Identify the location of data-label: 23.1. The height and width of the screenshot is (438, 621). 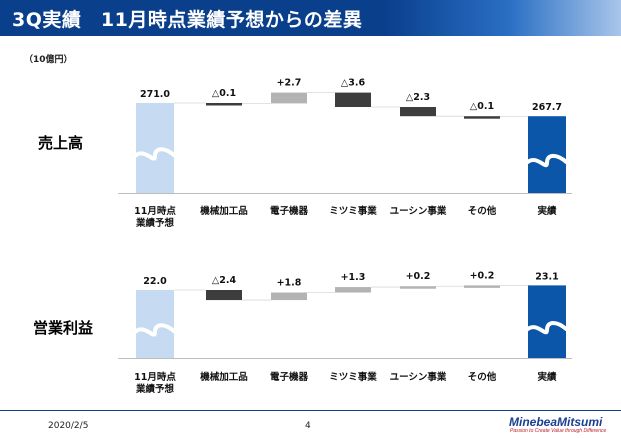
(546, 276).